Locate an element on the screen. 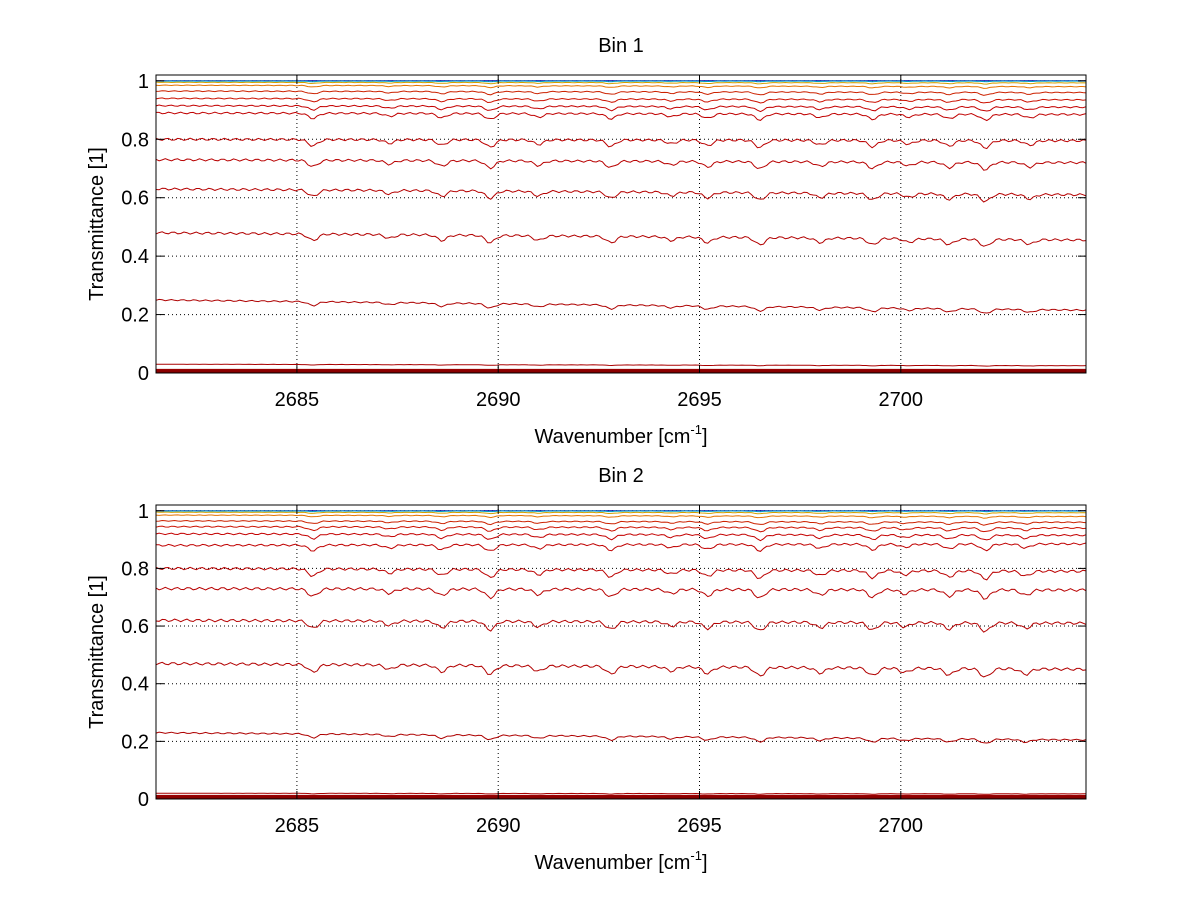 Image resolution: width=1200 pixels, height=901 pixels. chart-title: Bin 2 is located at coordinates (621, 476).